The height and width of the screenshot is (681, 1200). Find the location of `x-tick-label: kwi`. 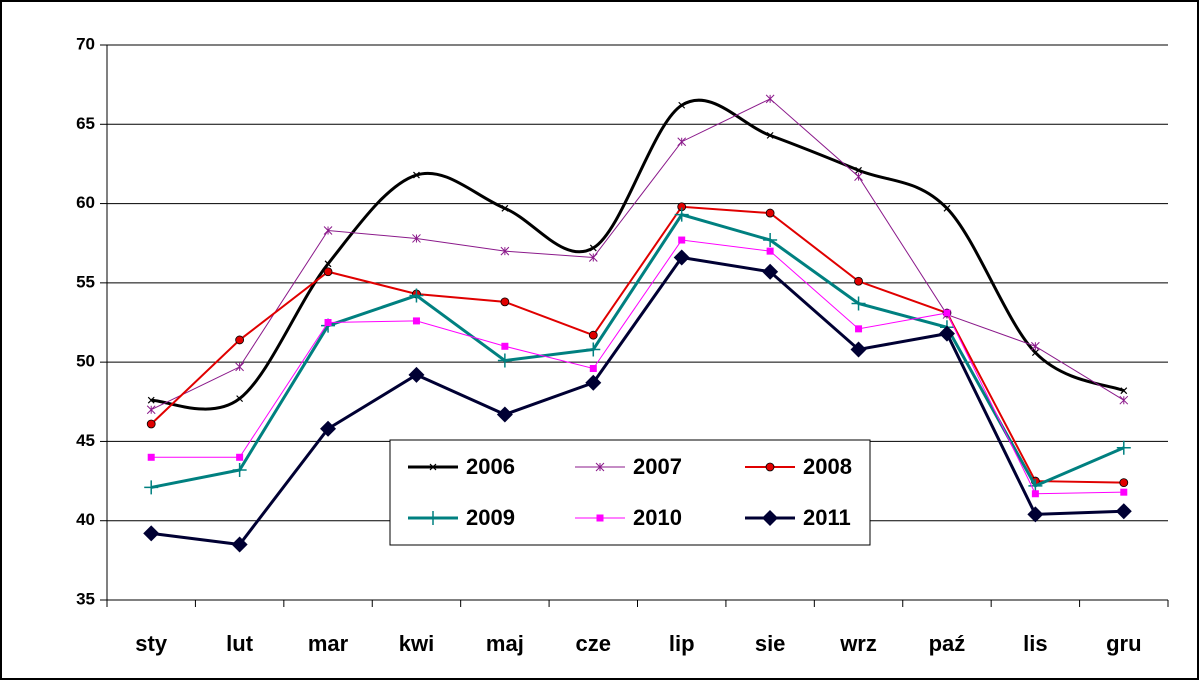

x-tick-label: kwi is located at coordinates (416, 643).